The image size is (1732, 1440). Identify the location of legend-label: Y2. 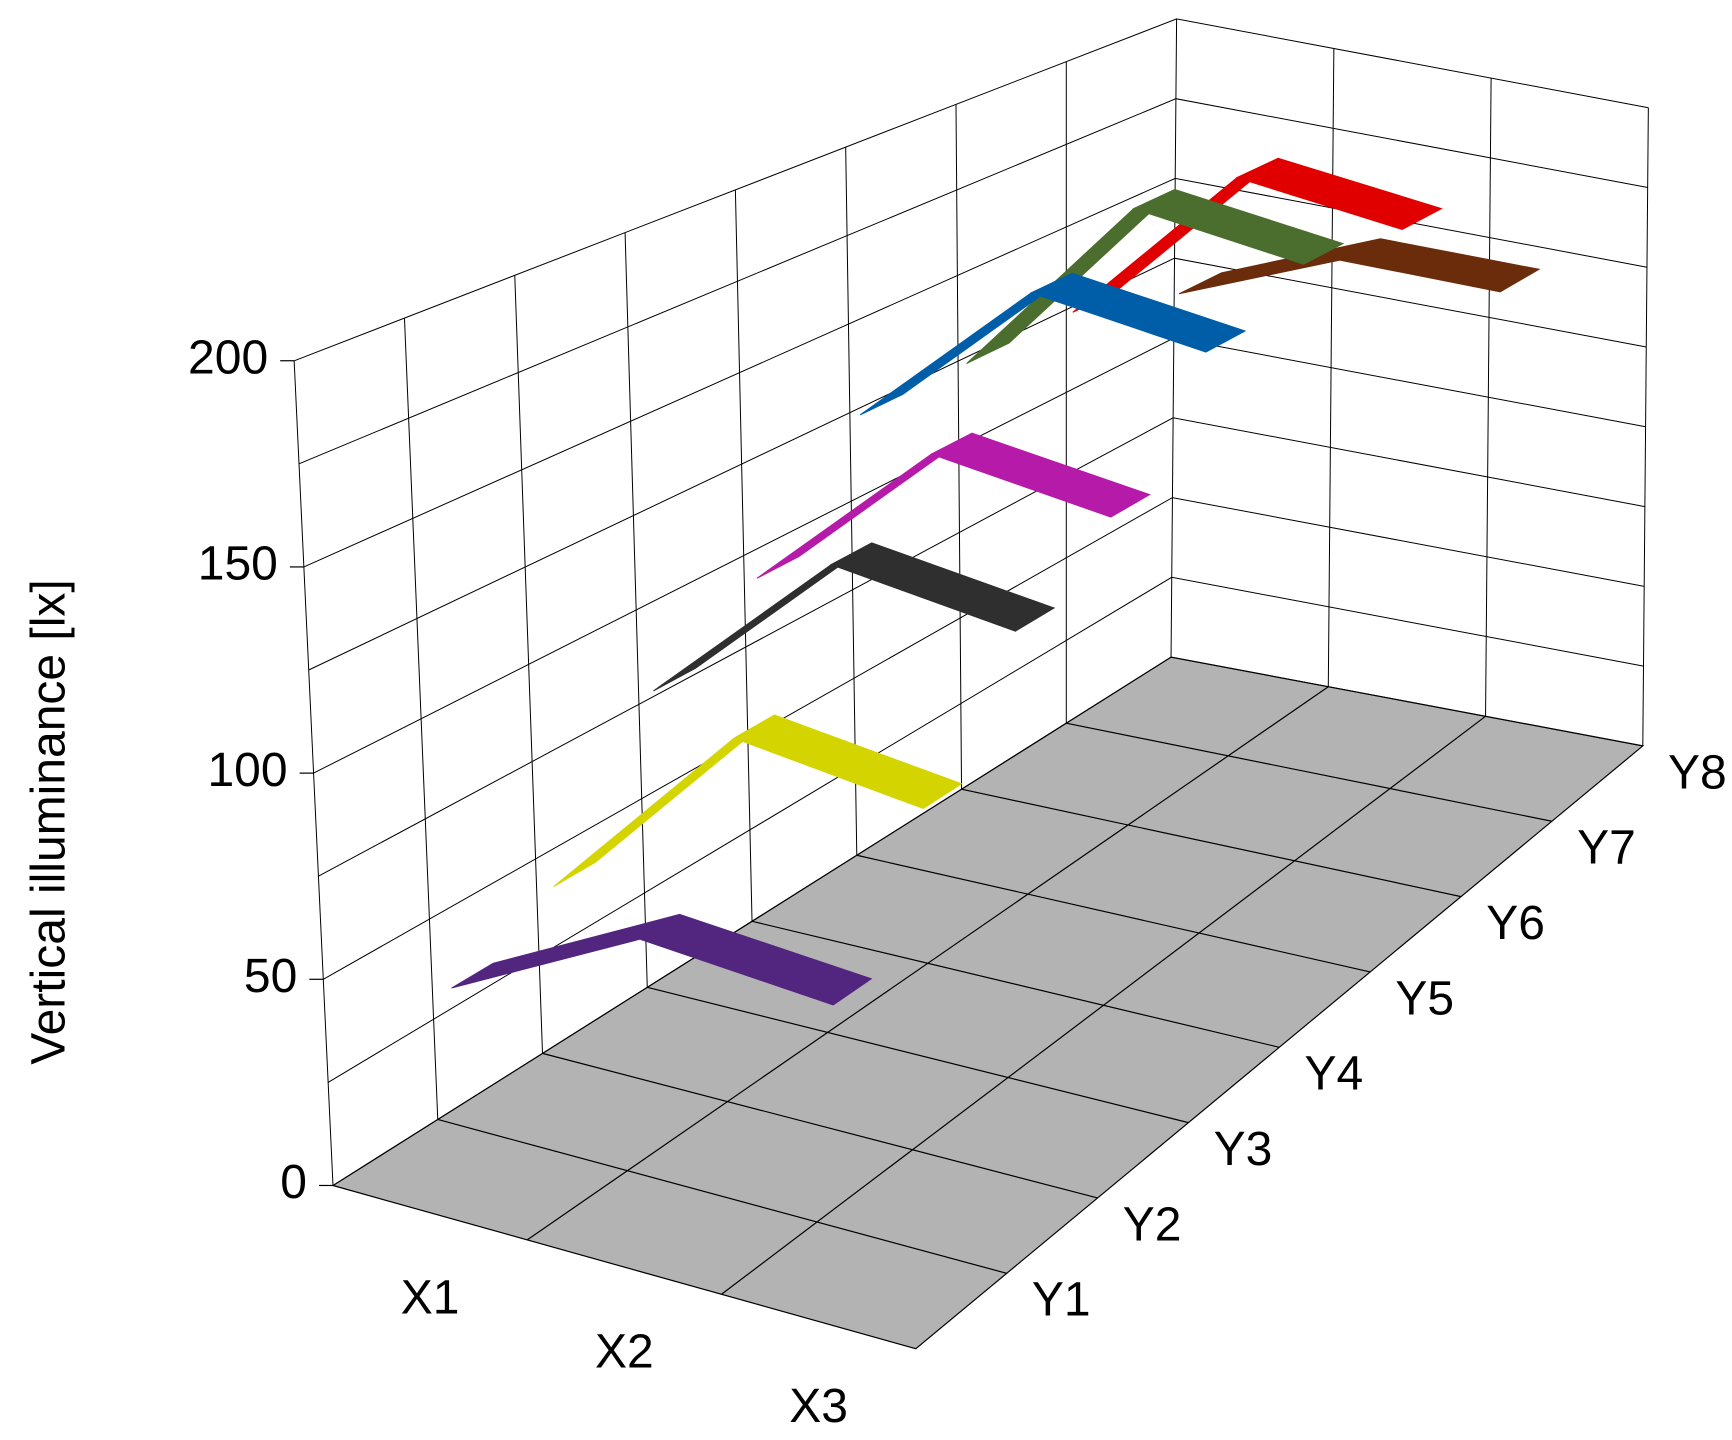
(1152, 1224).